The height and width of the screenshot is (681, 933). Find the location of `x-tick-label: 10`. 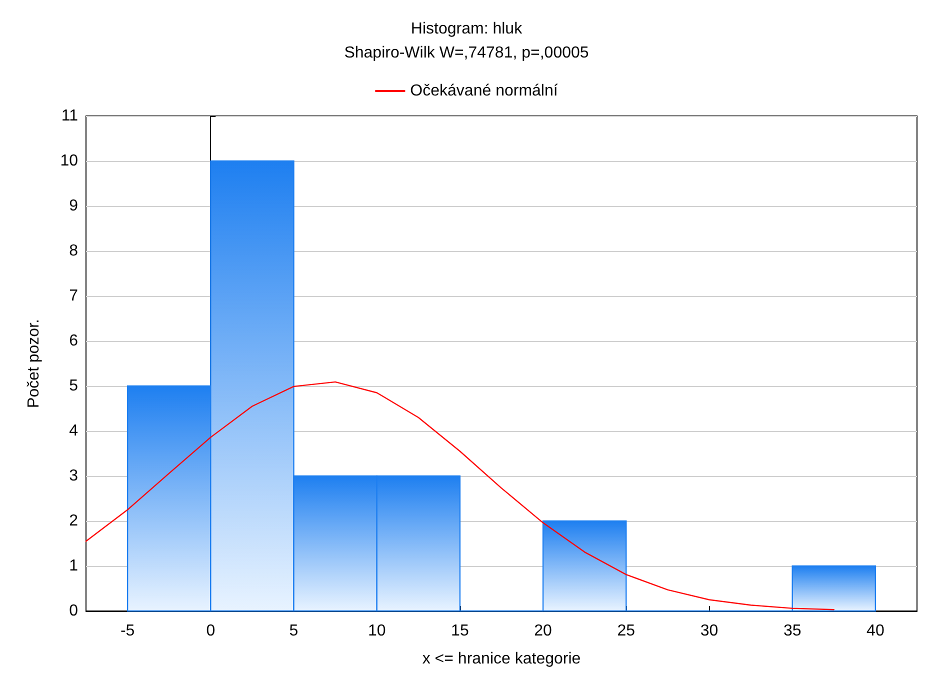

x-tick-label: 10 is located at coordinates (377, 631).